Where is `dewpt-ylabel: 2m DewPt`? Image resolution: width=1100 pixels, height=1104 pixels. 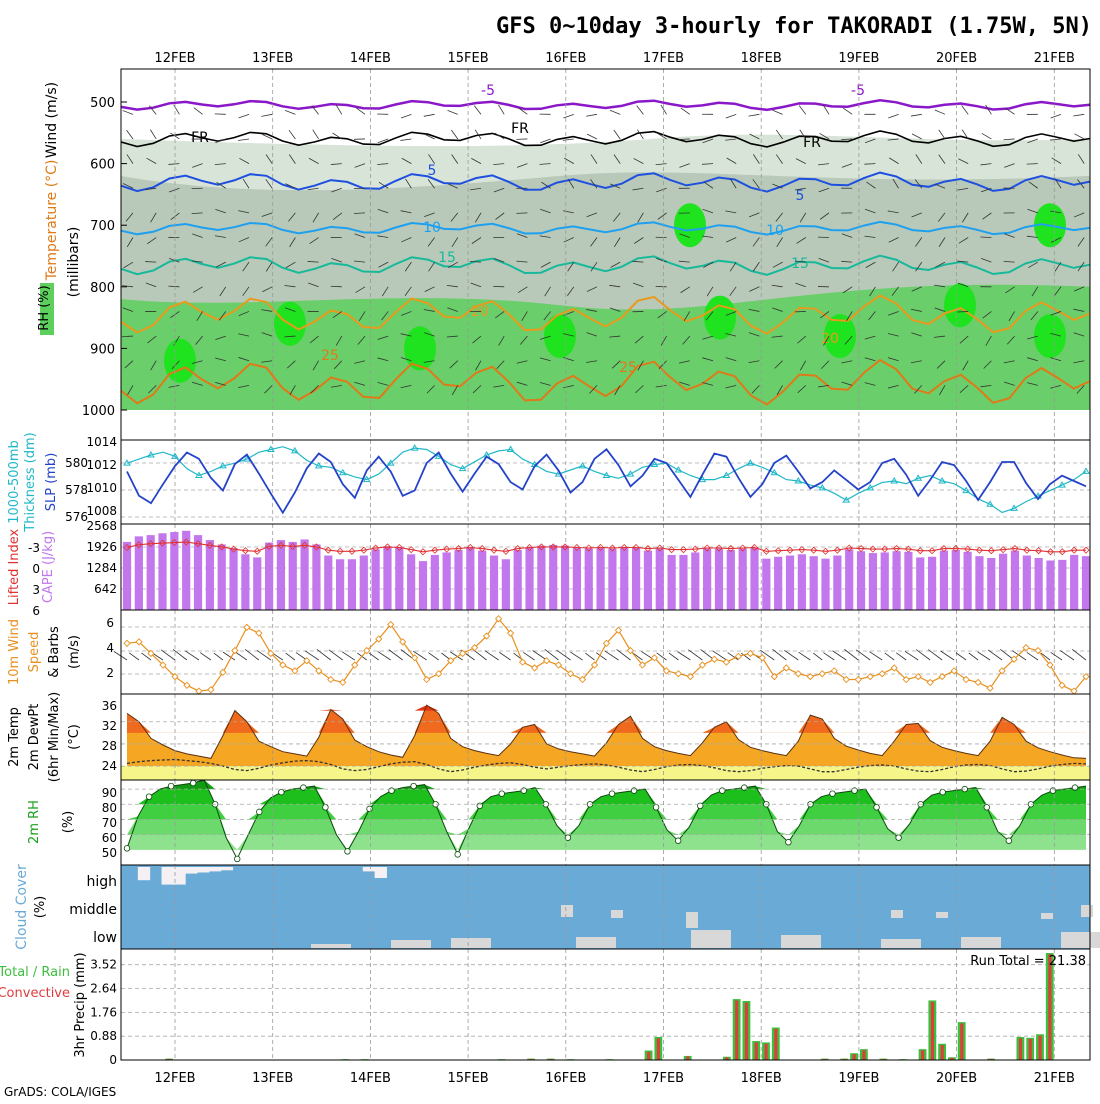 dewpt-ylabel: 2m DewPt is located at coordinates (34, 737).